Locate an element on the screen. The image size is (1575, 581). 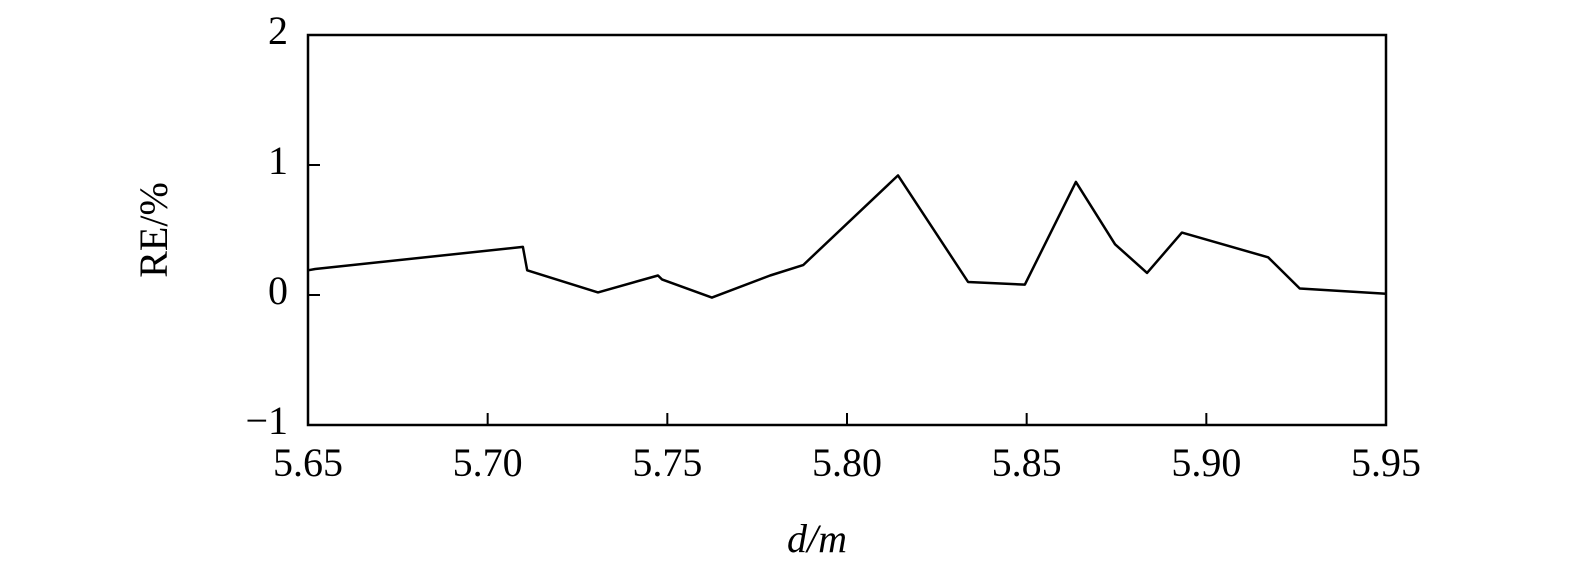
x-tick-label: 5.65 is located at coordinates (308, 462).